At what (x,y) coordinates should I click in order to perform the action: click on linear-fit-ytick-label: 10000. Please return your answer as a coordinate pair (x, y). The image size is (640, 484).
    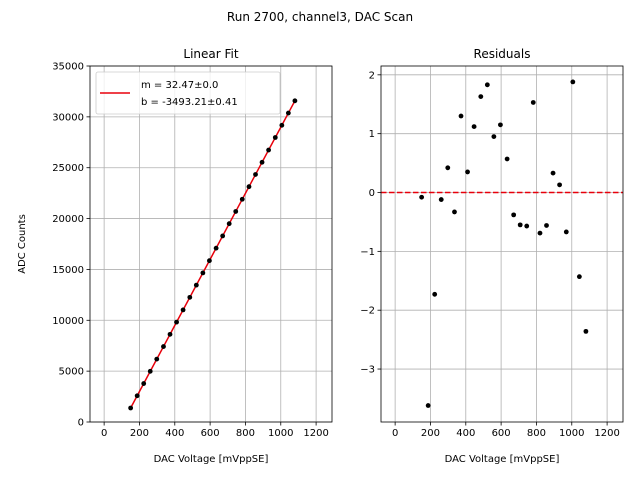
    Looking at the image, I should click on (68, 321).